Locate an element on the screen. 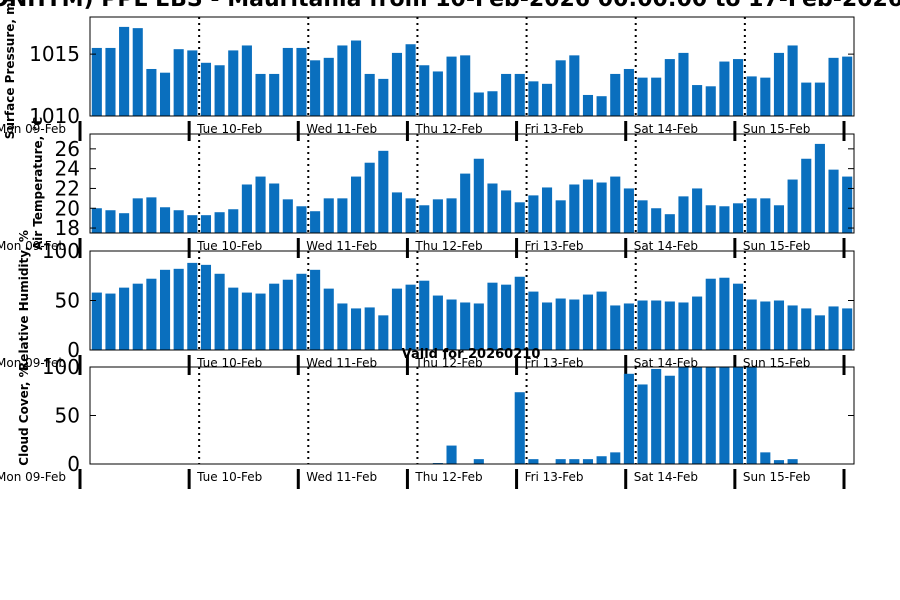  y-axis-label: Surface Pressure, mb is located at coordinates (10, 69).